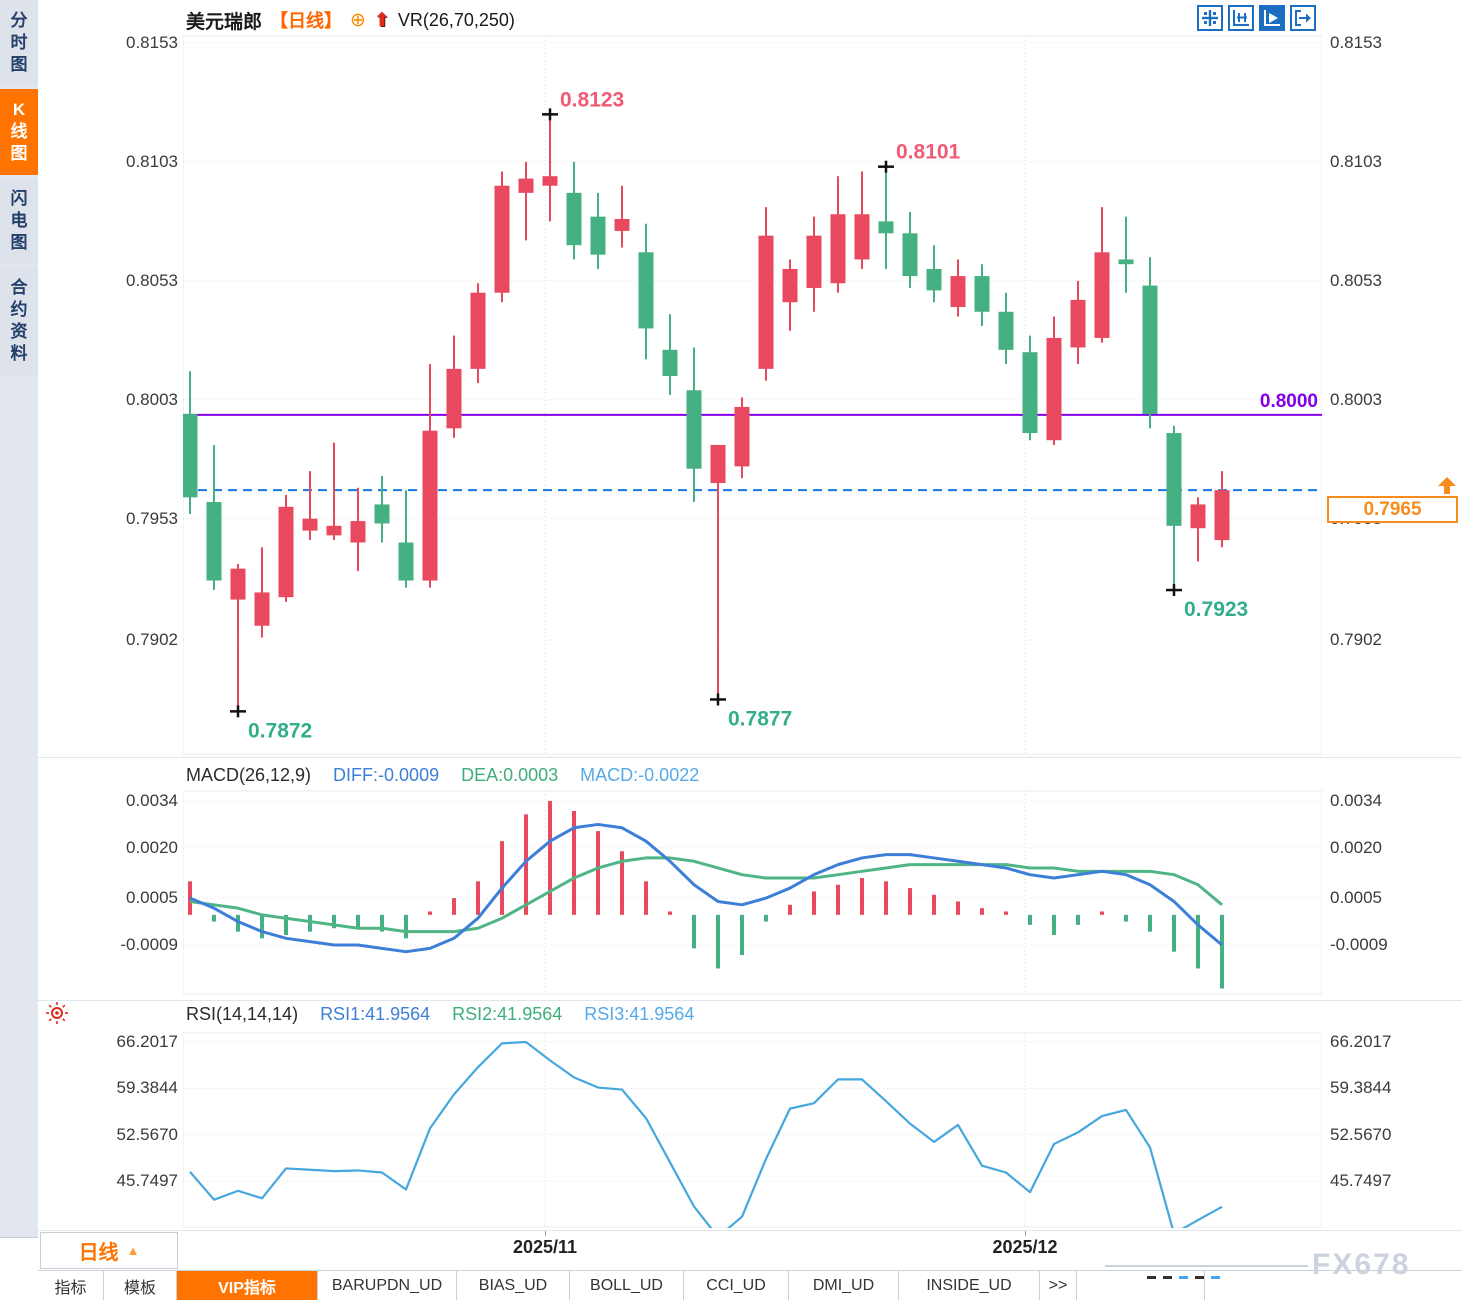 This screenshot has width=1462, height=1300. What do you see at coordinates (1241, 18) in the screenshot?
I see `axis-range-icon` at bounding box center [1241, 18].